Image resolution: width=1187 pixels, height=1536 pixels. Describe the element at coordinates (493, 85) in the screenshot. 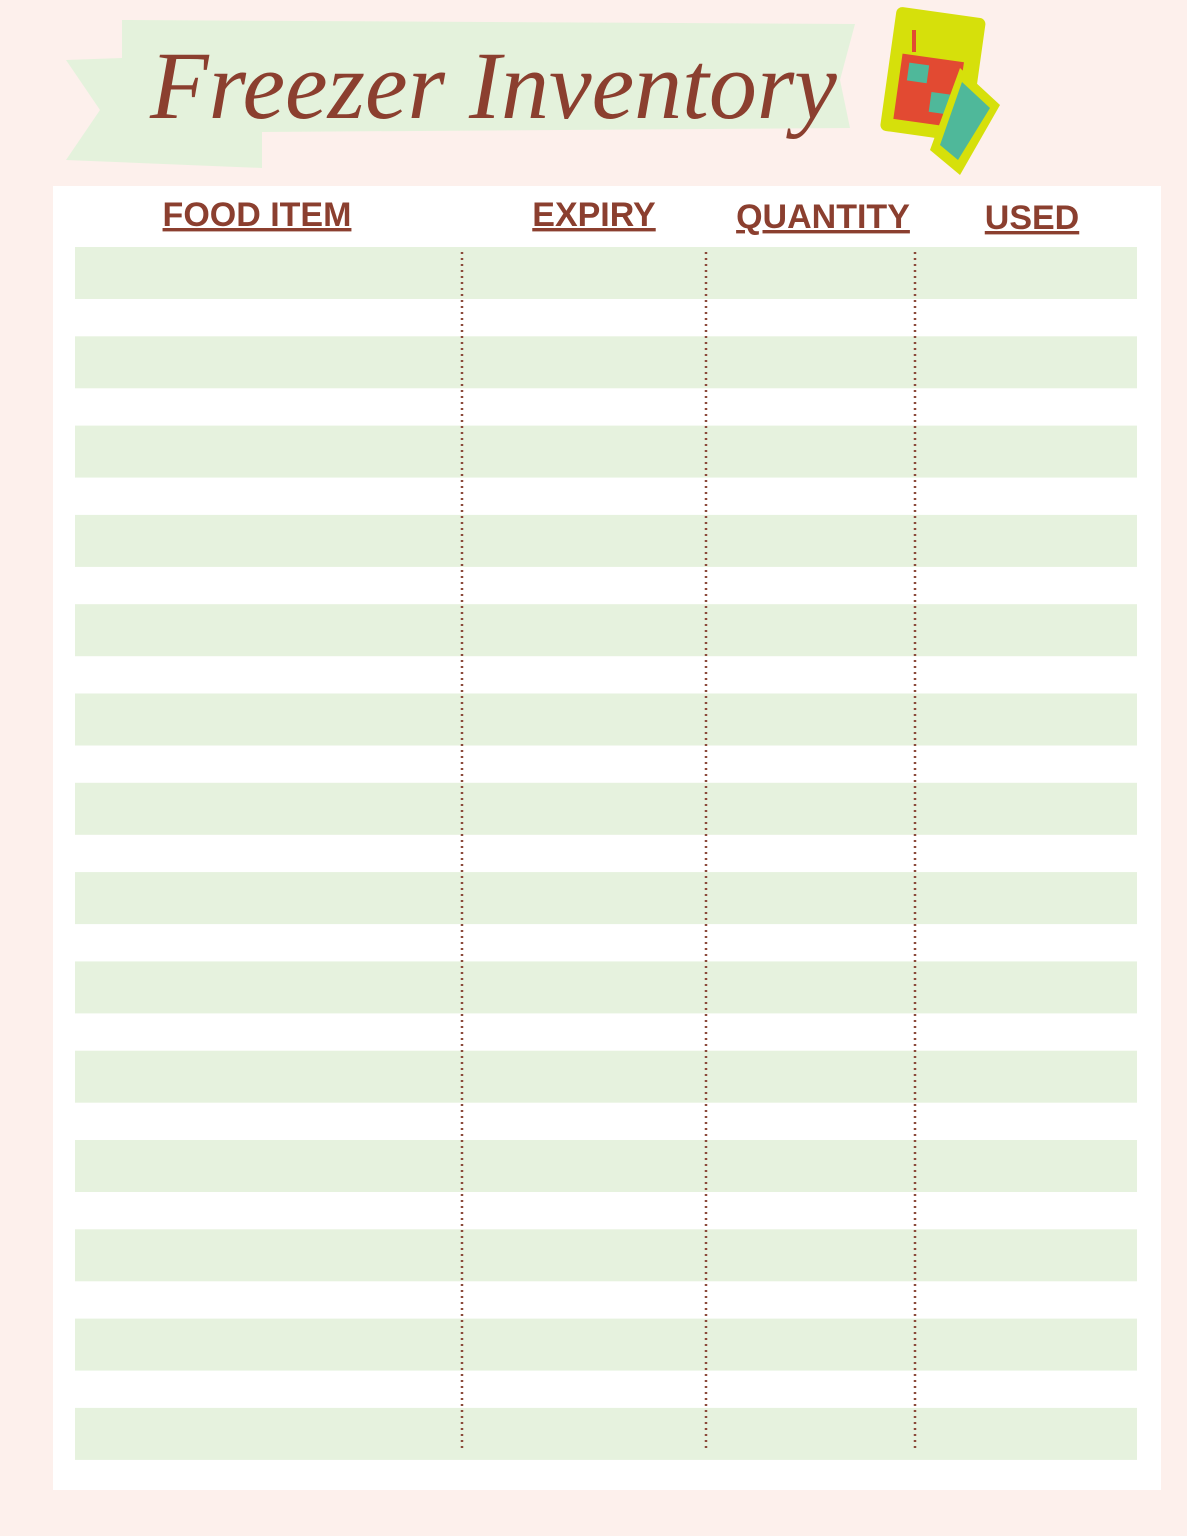

I see `title: Freezer Inventory` at that location.